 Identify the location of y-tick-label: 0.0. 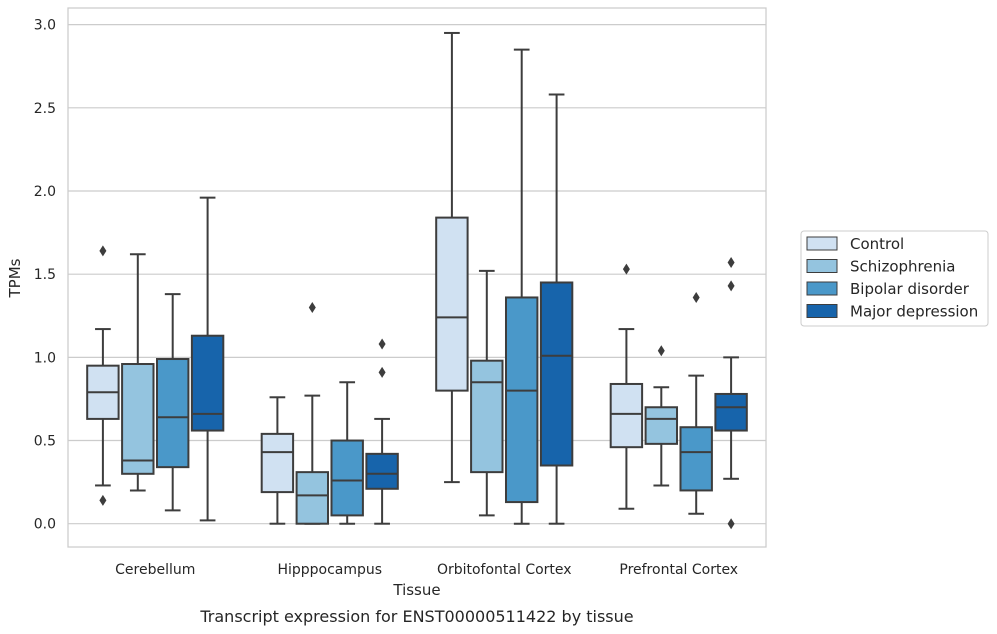
(45, 525).